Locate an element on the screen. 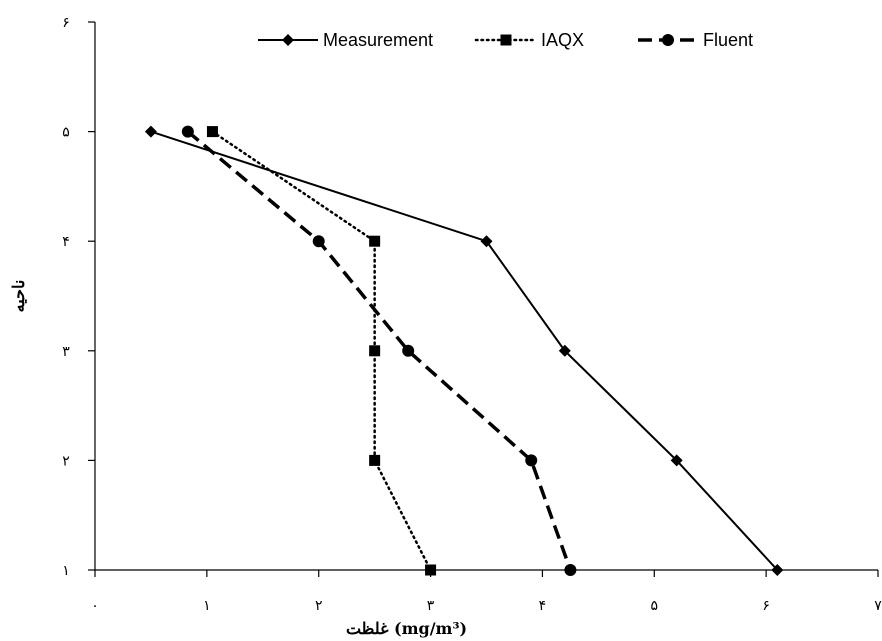 The image size is (882, 641). y-axis-title: ناحیه is located at coordinates (18, 296).